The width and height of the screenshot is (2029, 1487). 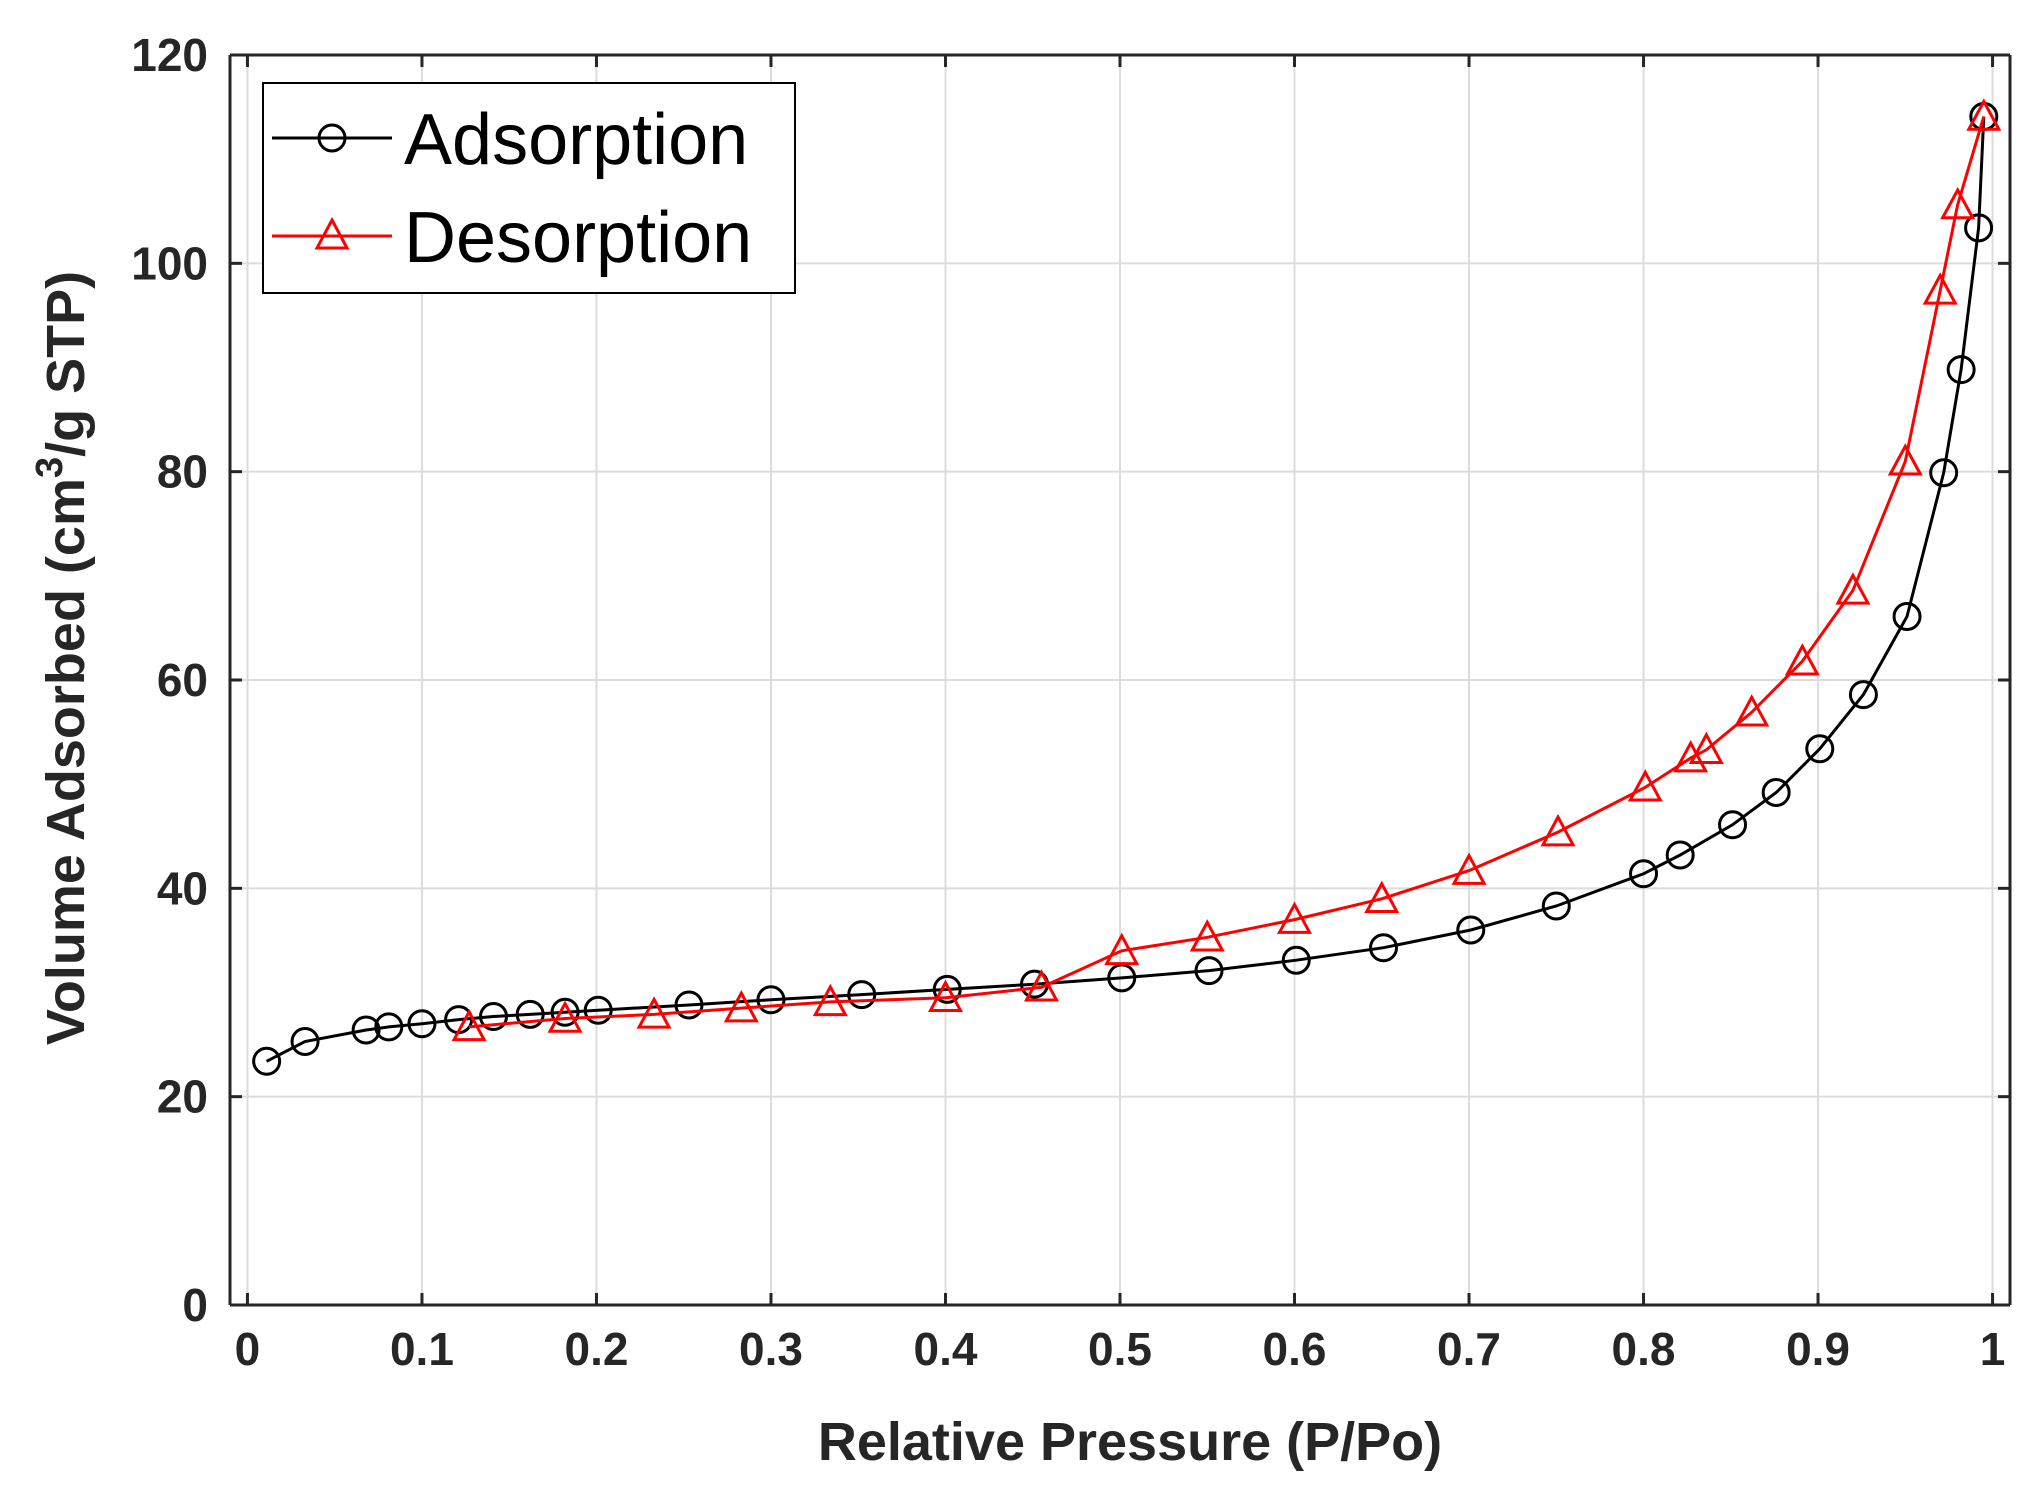 I want to click on x-tick-label: 1, so click(x=1993, y=1349).